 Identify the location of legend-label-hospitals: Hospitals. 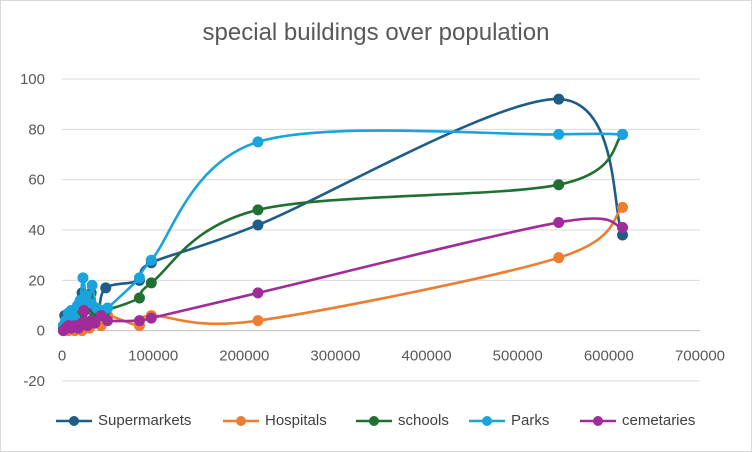
(296, 420).